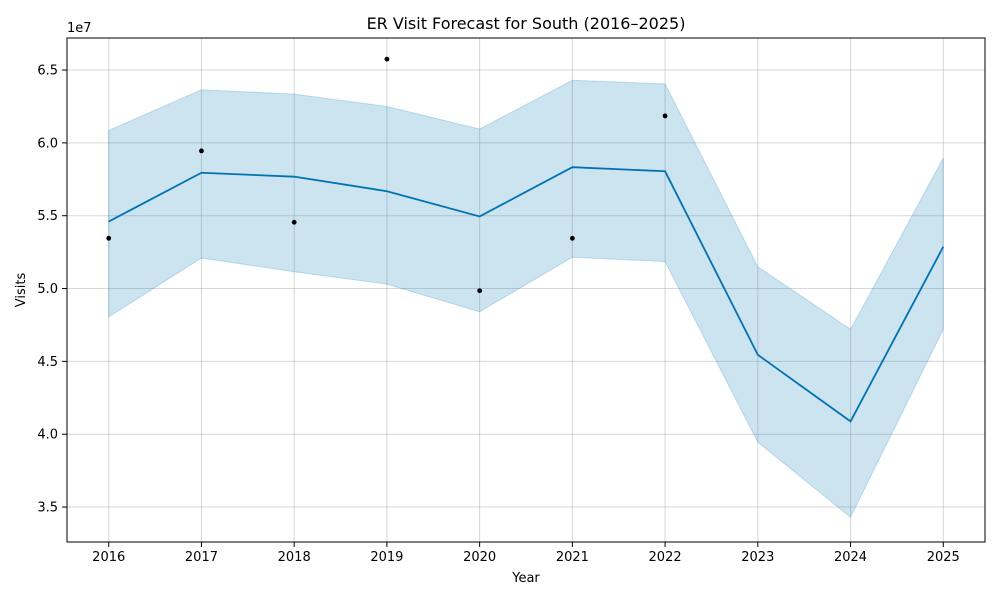 This screenshot has width=1000, height=600. What do you see at coordinates (201, 557) in the screenshot?
I see `x-tick-label: 2017` at bounding box center [201, 557].